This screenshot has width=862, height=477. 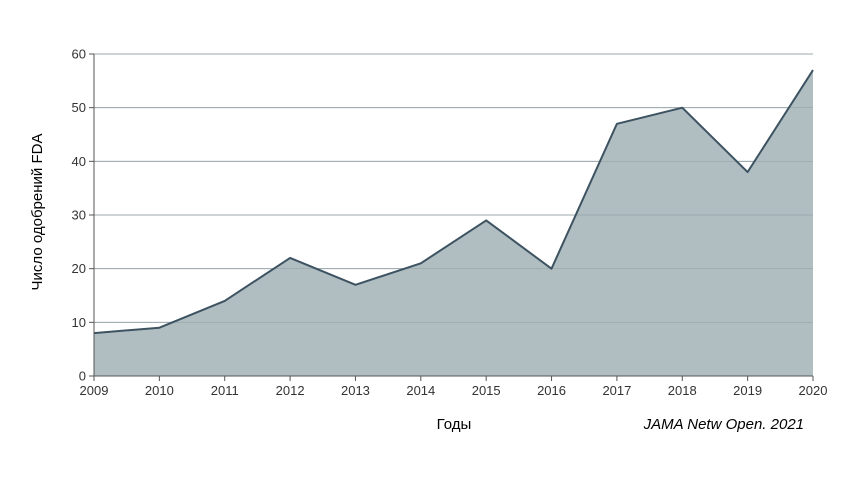 I want to click on y-tick-labels: 0 10 20 30 40 50 60, so click(x=79, y=215).